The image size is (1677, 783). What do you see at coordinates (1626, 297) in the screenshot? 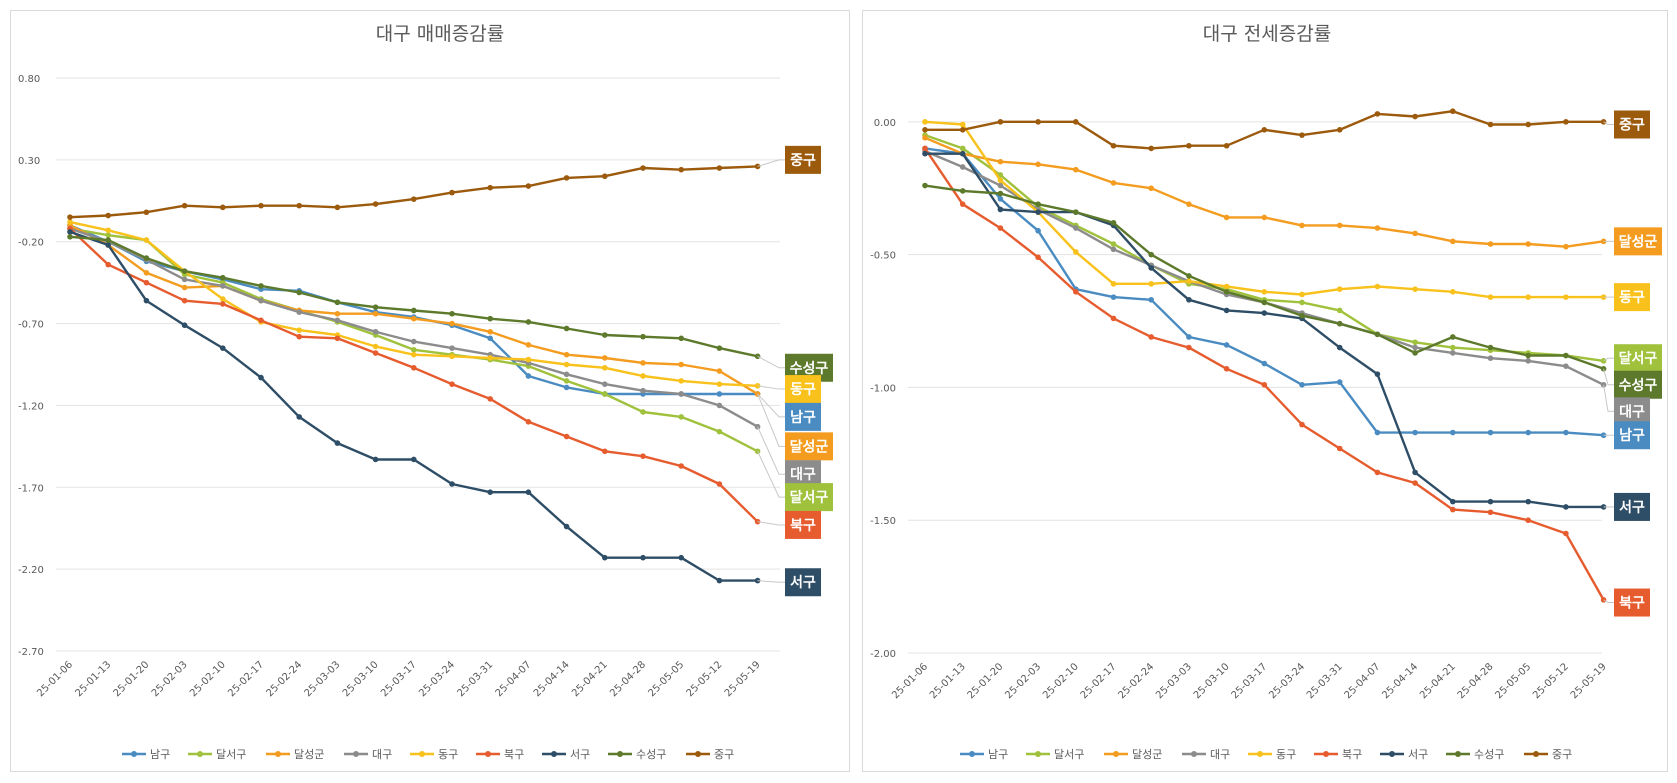
I see `end-label-동구: 동구` at bounding box center [1626, 297].